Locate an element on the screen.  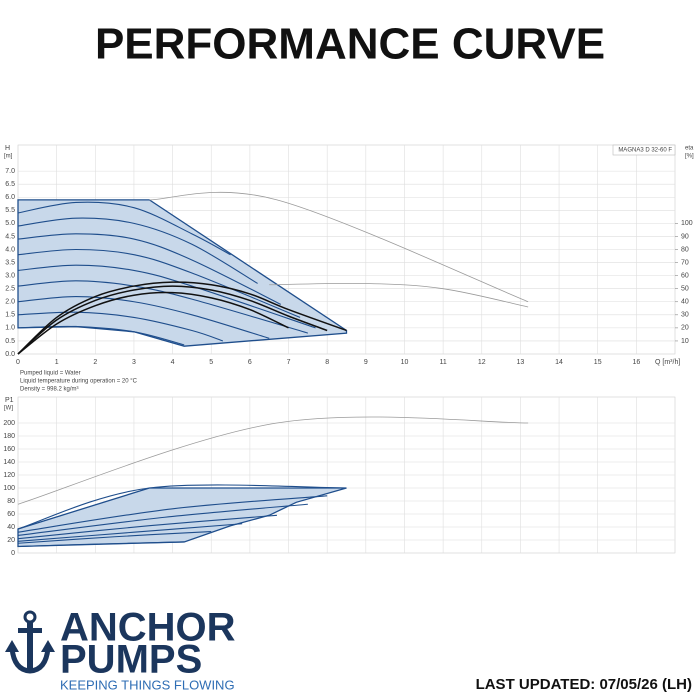
y-tick-label: 4.0 is located at coordinates (10, 249).